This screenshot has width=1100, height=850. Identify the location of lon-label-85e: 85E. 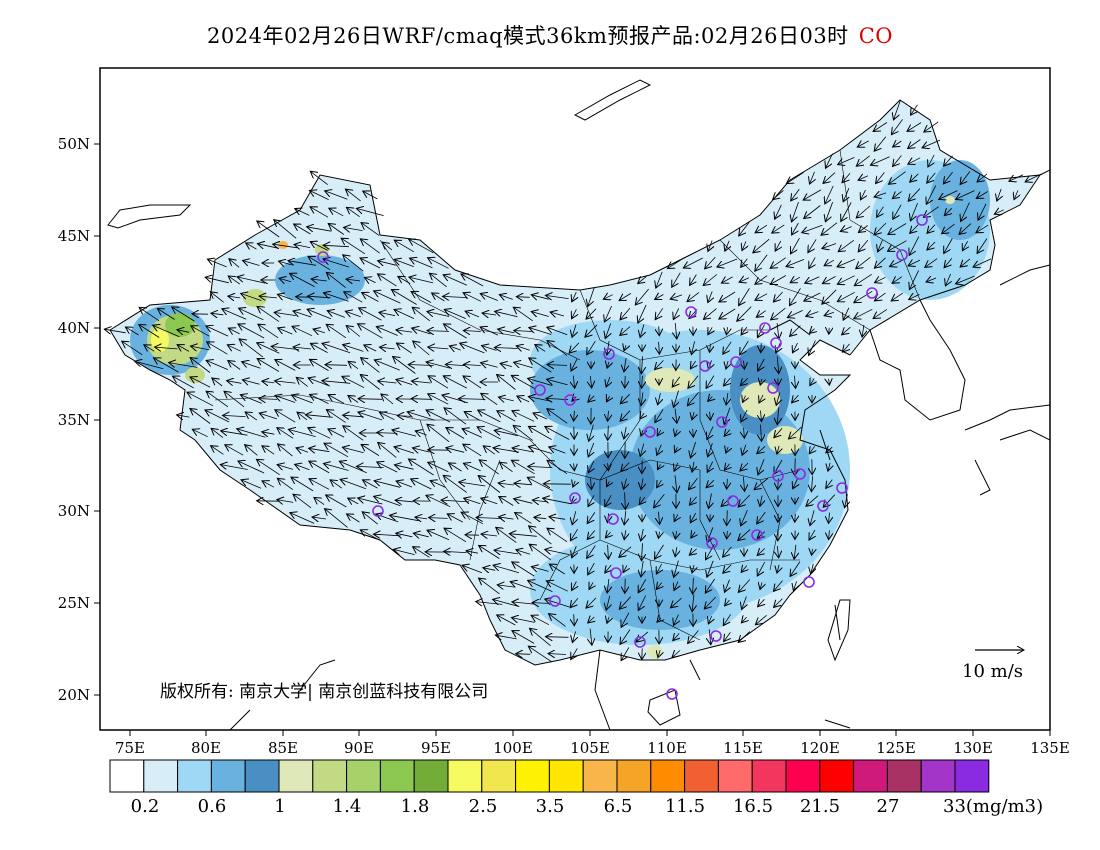
(283, 748).